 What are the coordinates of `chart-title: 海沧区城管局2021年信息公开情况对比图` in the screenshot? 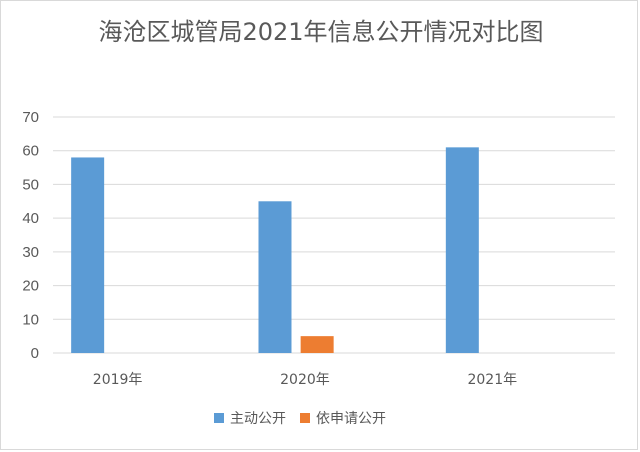 It's located at (321, 32).